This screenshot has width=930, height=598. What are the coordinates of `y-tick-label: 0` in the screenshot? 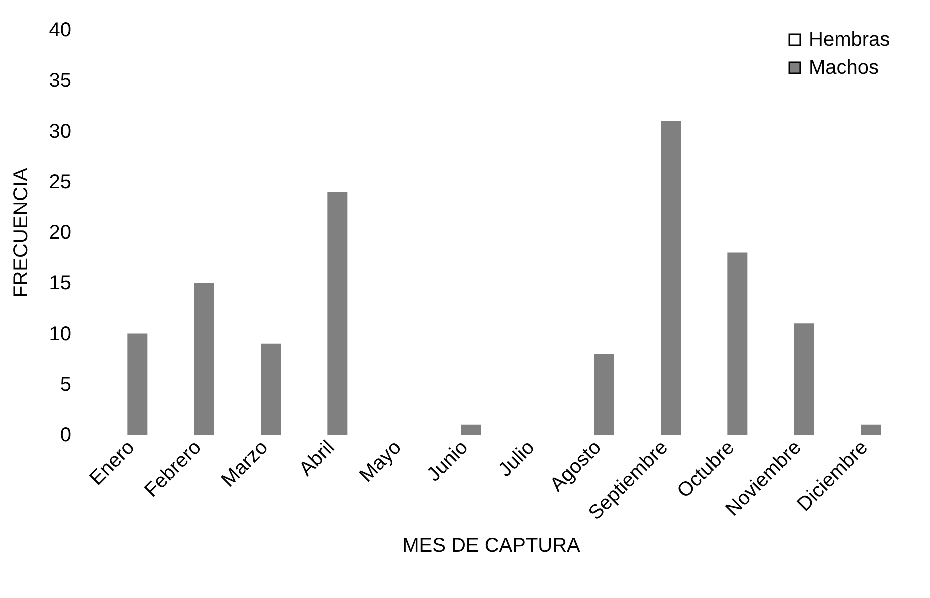 It's located at (66, 435).